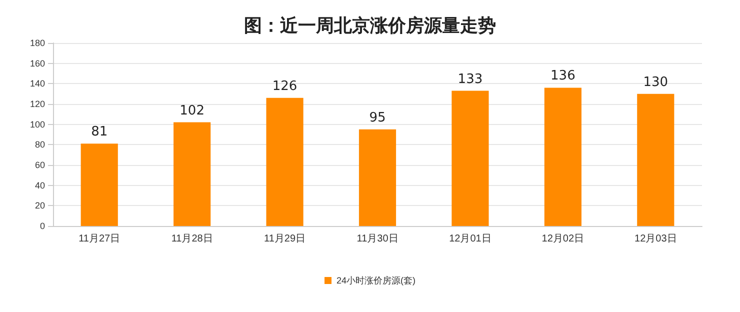 Image resolution: width=740 pixels, height=312 pixels. What do you see at coordinates (39, 205) in the screenshot?
I see `y-tick-label: 20` at bounding box center [39, 205].